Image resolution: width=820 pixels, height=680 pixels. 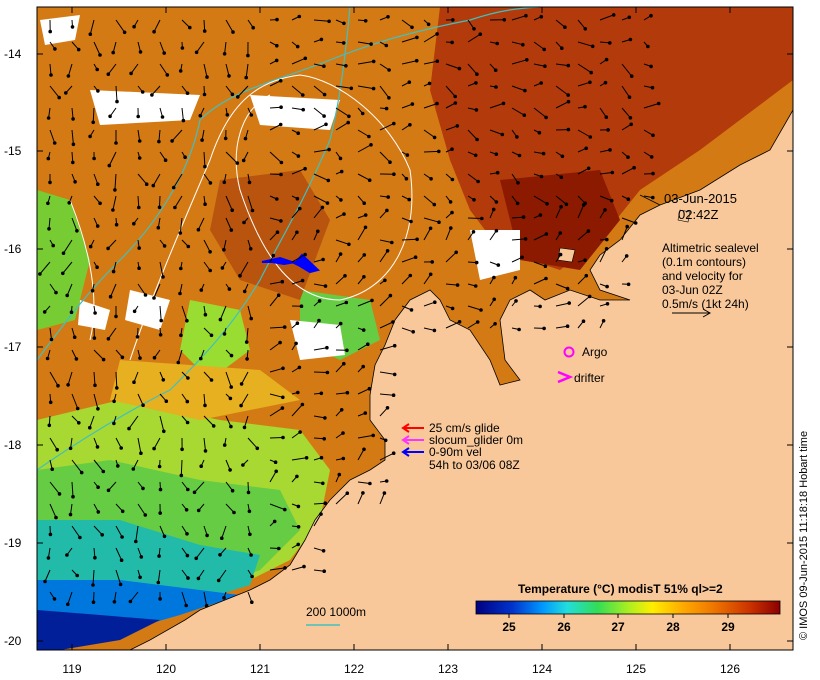 I want to click on credit-text: © IMOS 09-Jun-2015 11:18:18 Hobart time, so click(x=804, y=535).